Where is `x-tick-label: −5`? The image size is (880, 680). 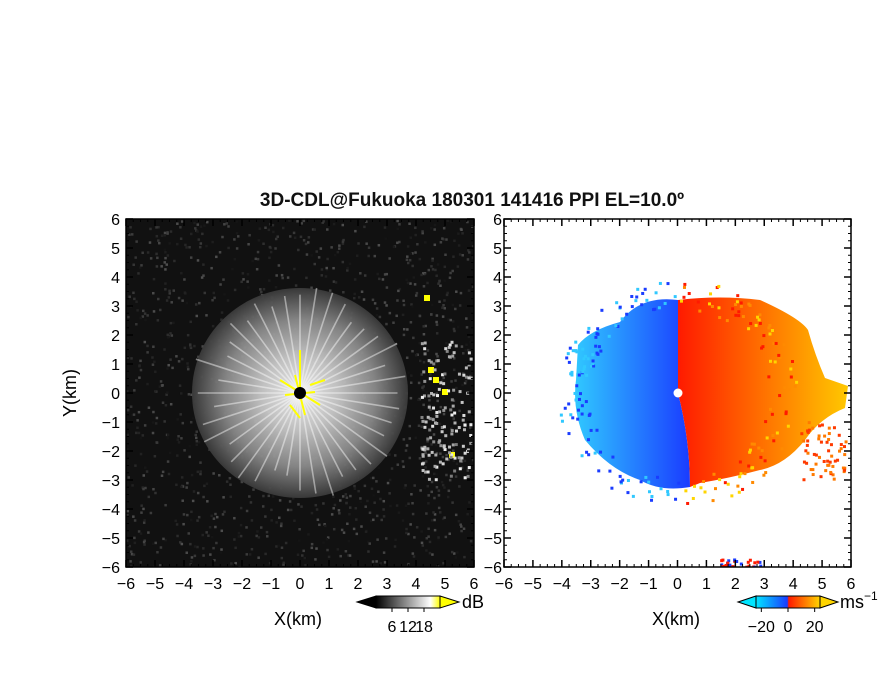 x-tick-label: −5 is located at coordinates (533, 584).